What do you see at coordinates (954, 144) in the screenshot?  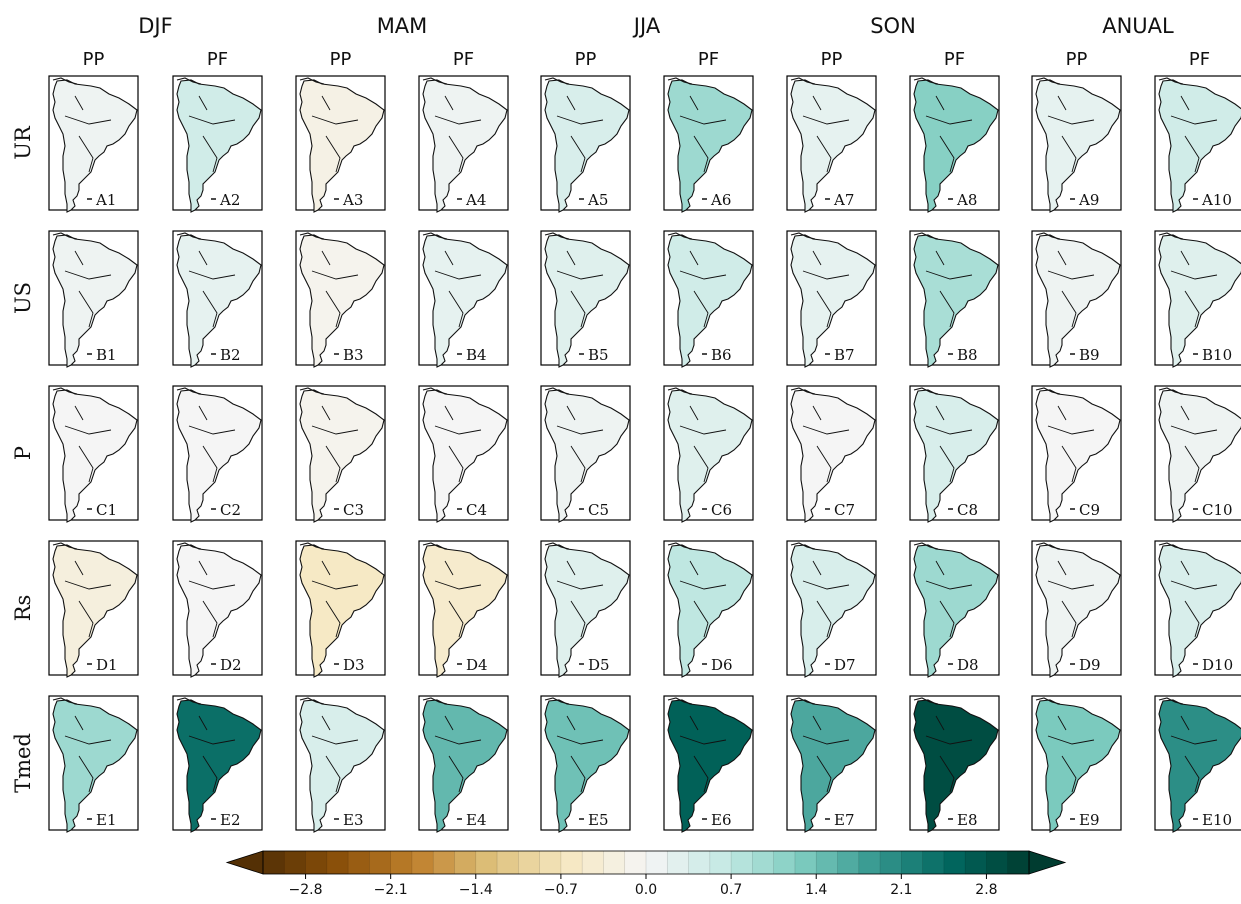 I see `map-panel: A8` at bounding box center [954, 144].